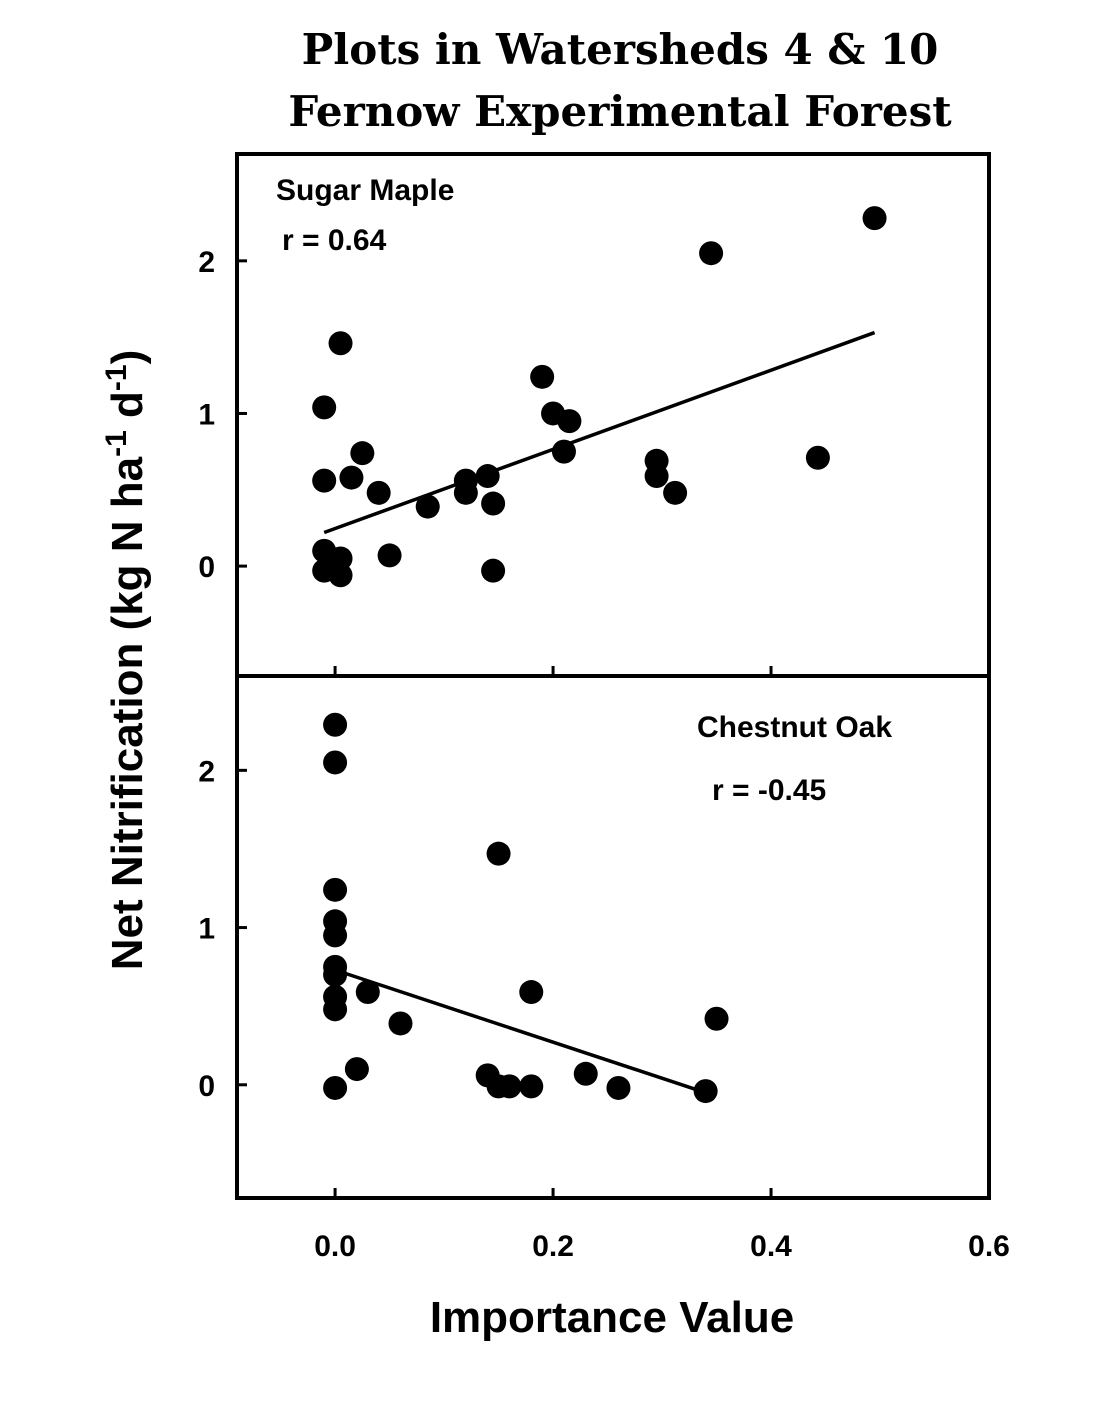 The height and width of the screenshot is (1422, 1101). I want to click on x-tick-label-3: 0.6, so click(989, 1246).